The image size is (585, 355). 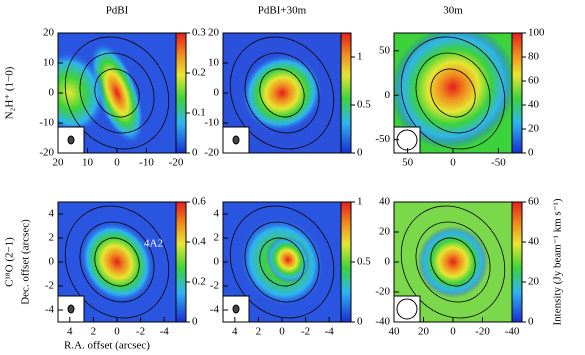 I want to click on colorbar-tick-label: 100, so click(x=536, y=33).